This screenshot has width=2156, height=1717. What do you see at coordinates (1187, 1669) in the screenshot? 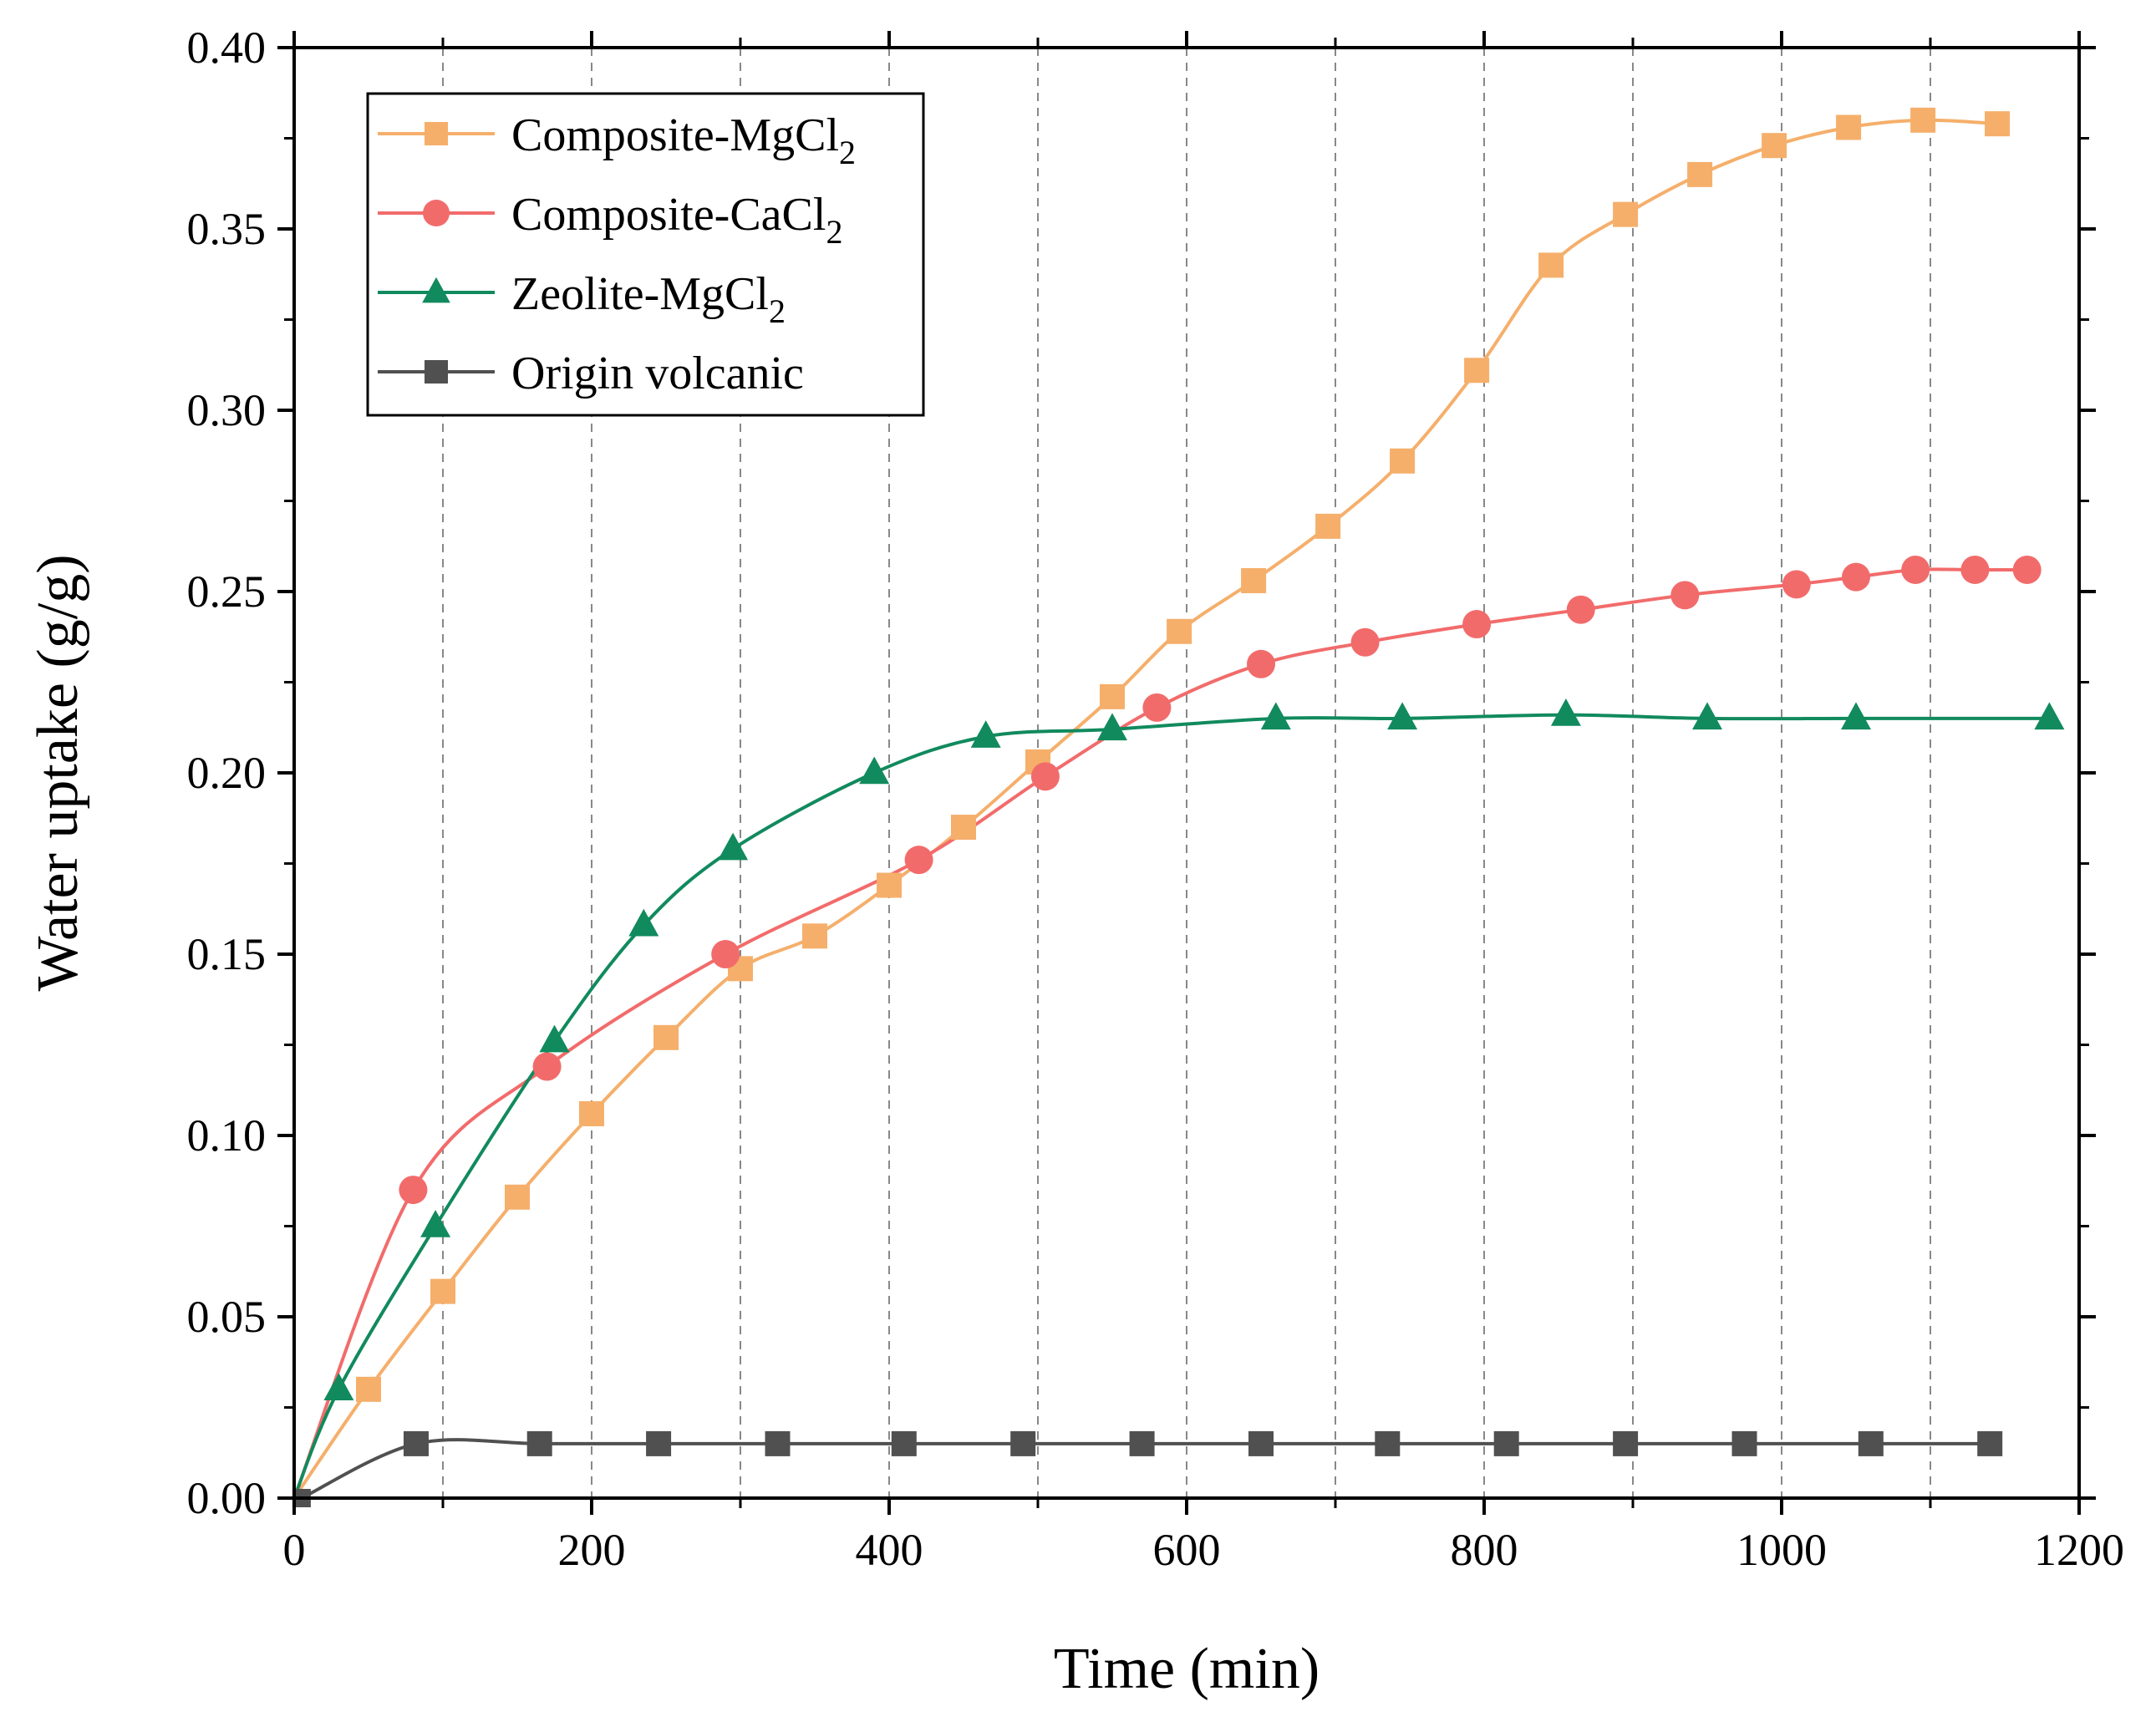
I see `x-axis-title: Time (min)` at bounding box center [1187, 1669].